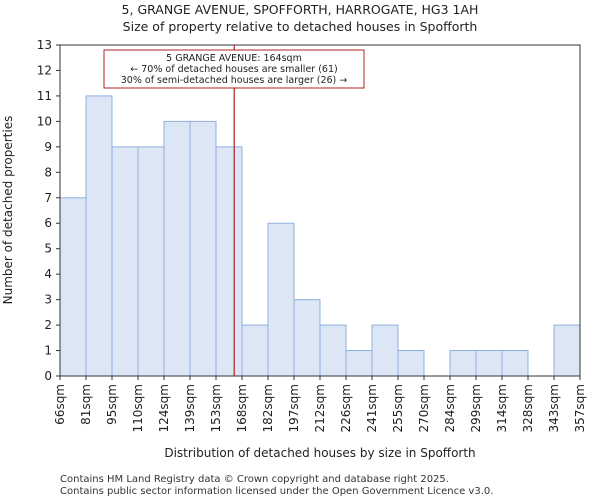  Describe the element at coordinates (125, 261) in the screenshot. I see `bar-95sqm` at that location.